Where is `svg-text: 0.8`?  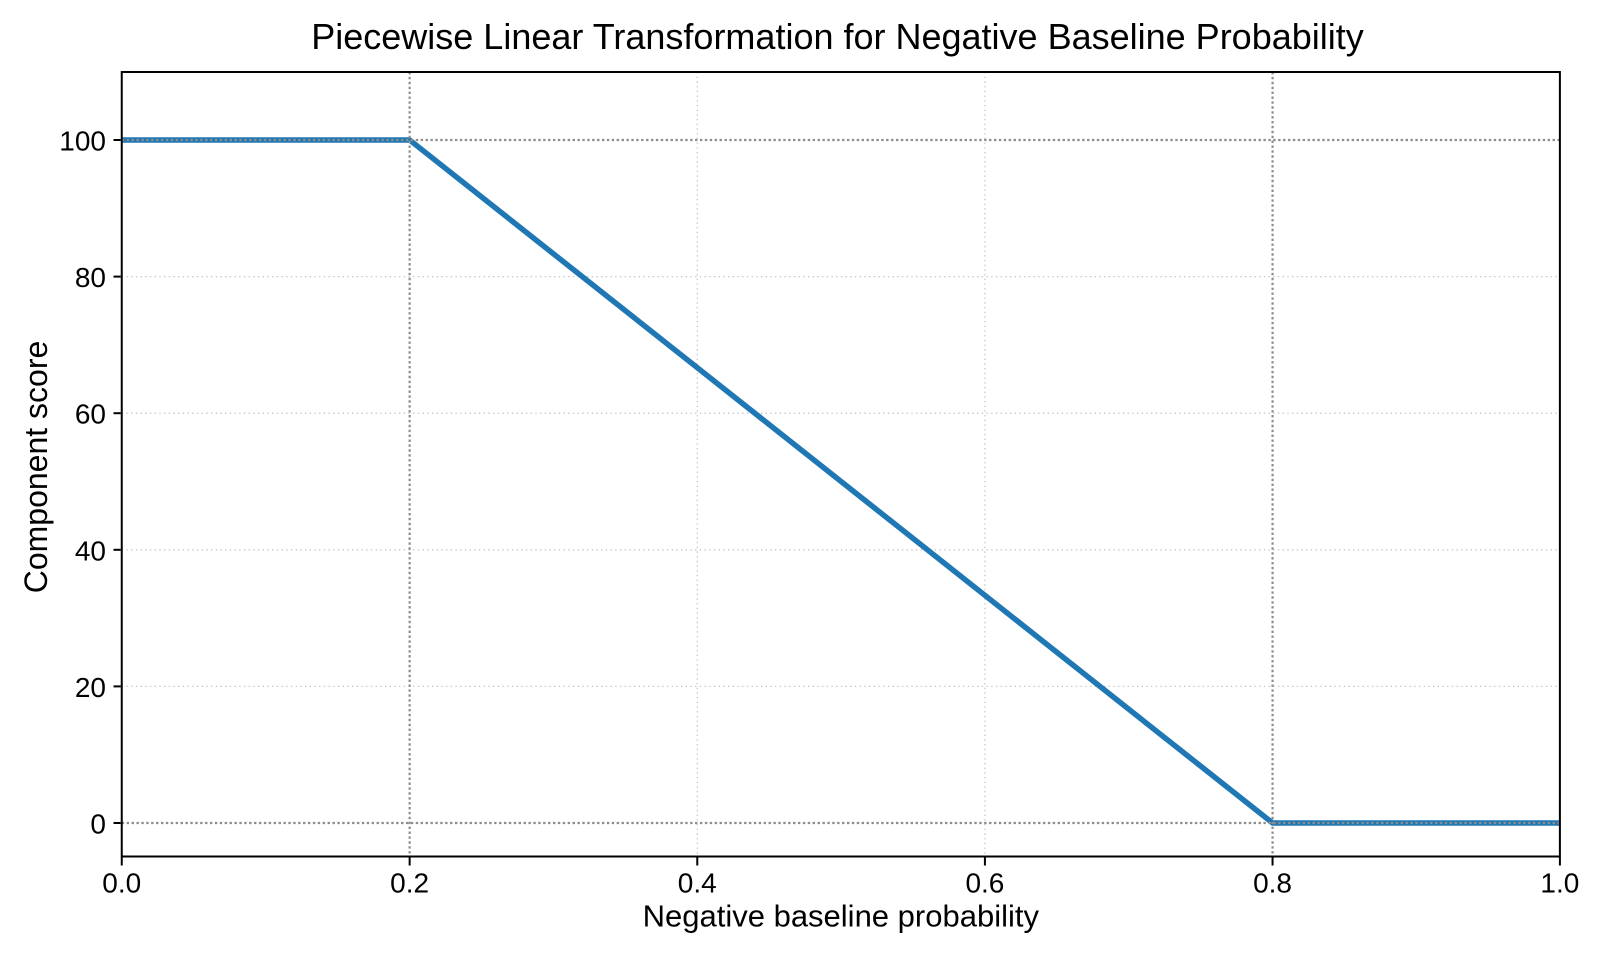 svg-text: 0.8 is located at coordinates (1272, 883).